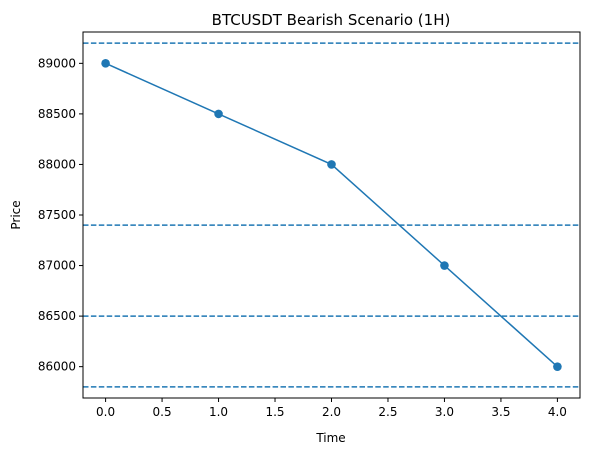  I want to click on y-tick-label: 88000, so click(57, 164).